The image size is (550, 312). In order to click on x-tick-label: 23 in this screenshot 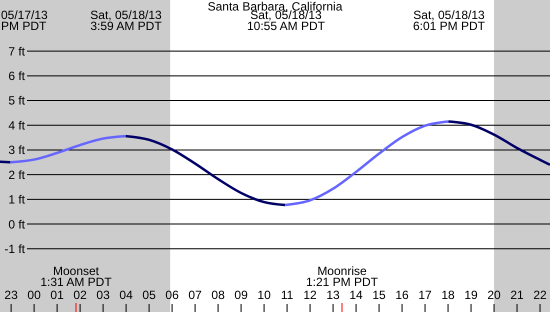, I will do `click(11, 295)`.